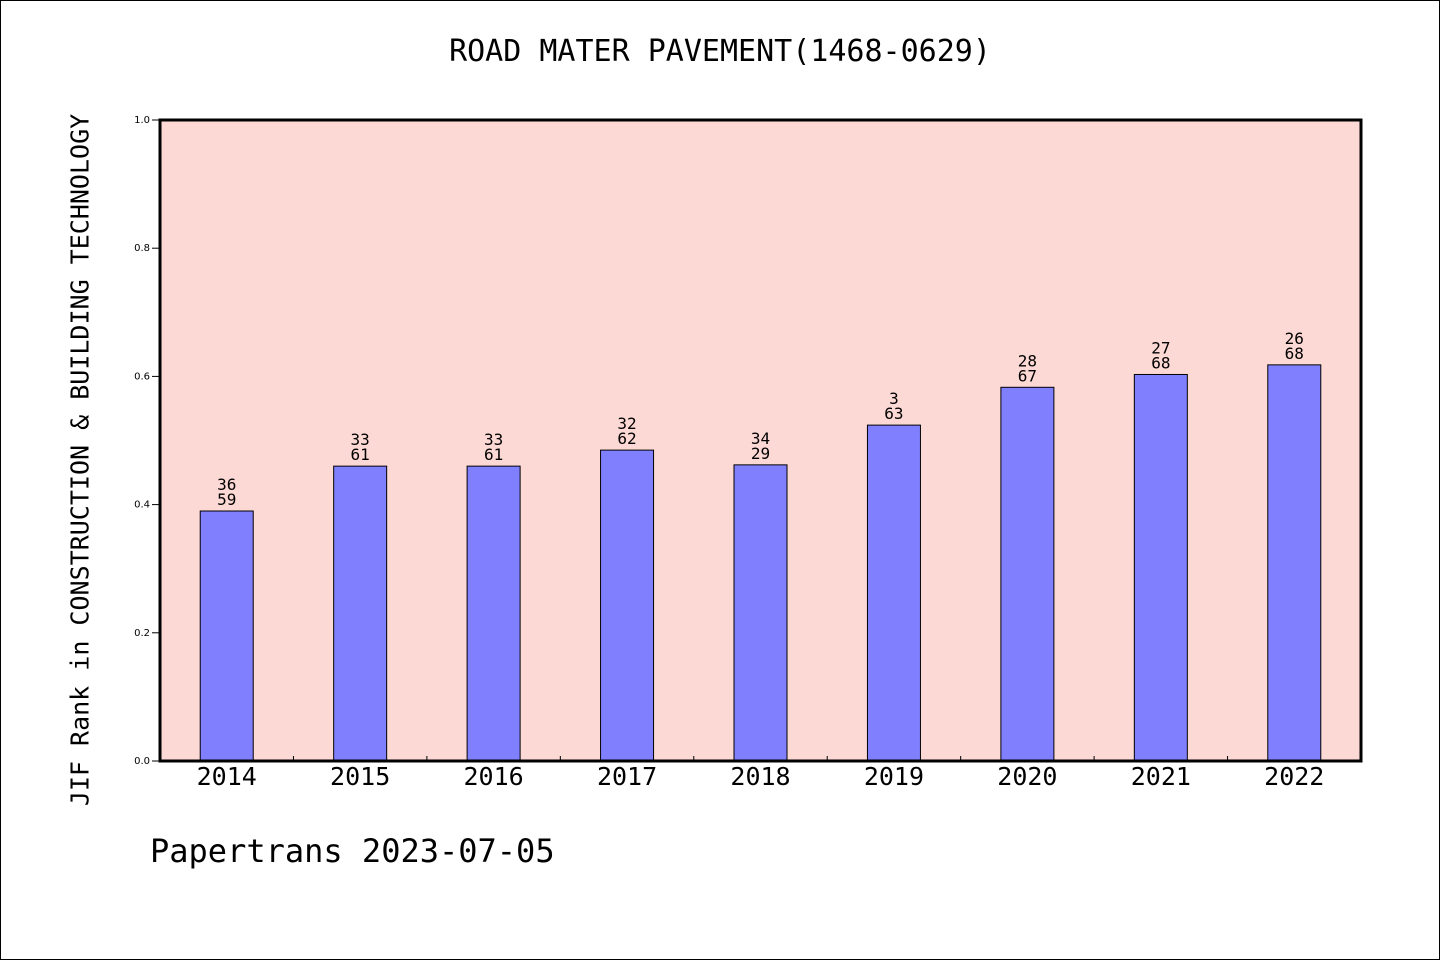 The width and height of the screenshot is (1440, 960). I want to click on x-tick-label: 2015, so click(360, 776).